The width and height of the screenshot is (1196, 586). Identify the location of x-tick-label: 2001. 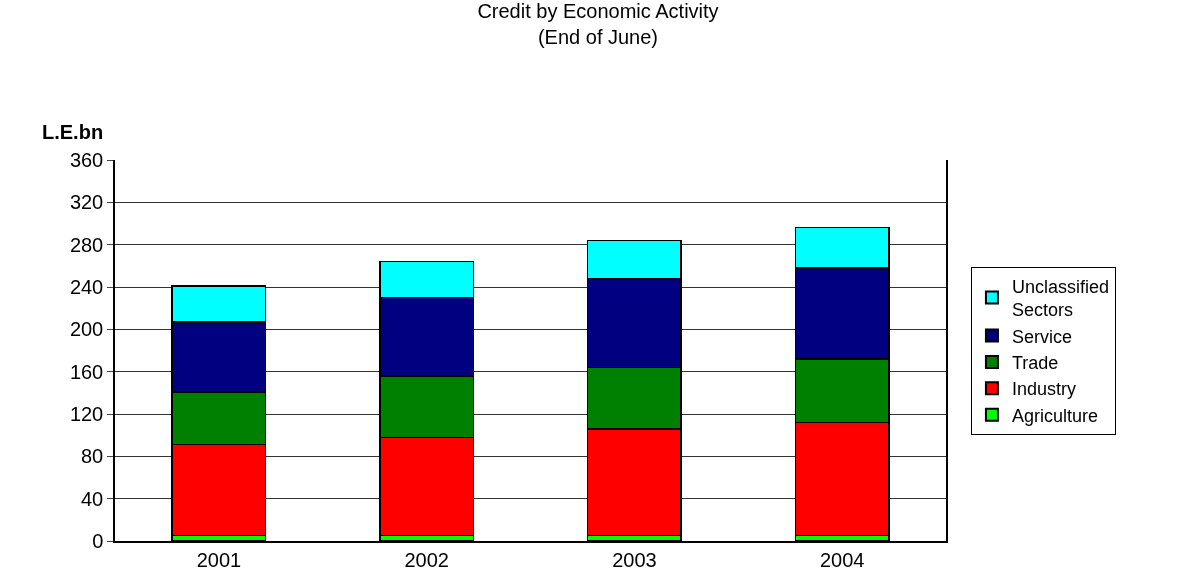
(219, 559).